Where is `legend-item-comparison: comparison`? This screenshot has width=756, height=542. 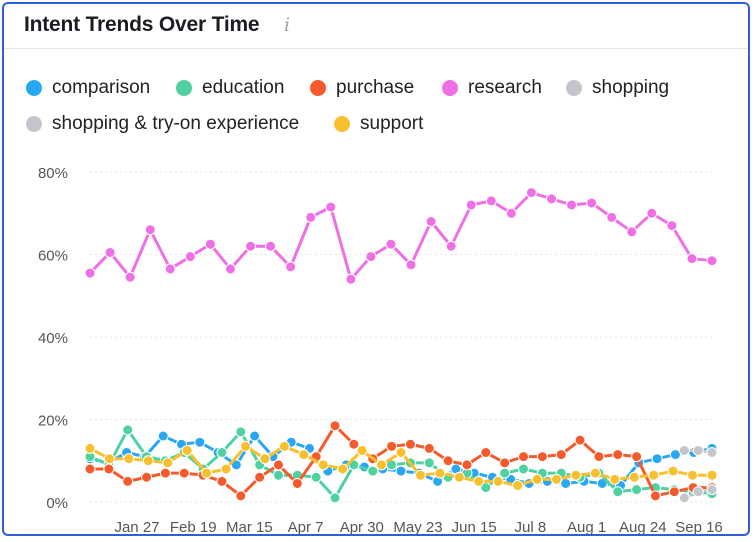
legend-item-comparison: comparison is located at coordinates (88, 88).